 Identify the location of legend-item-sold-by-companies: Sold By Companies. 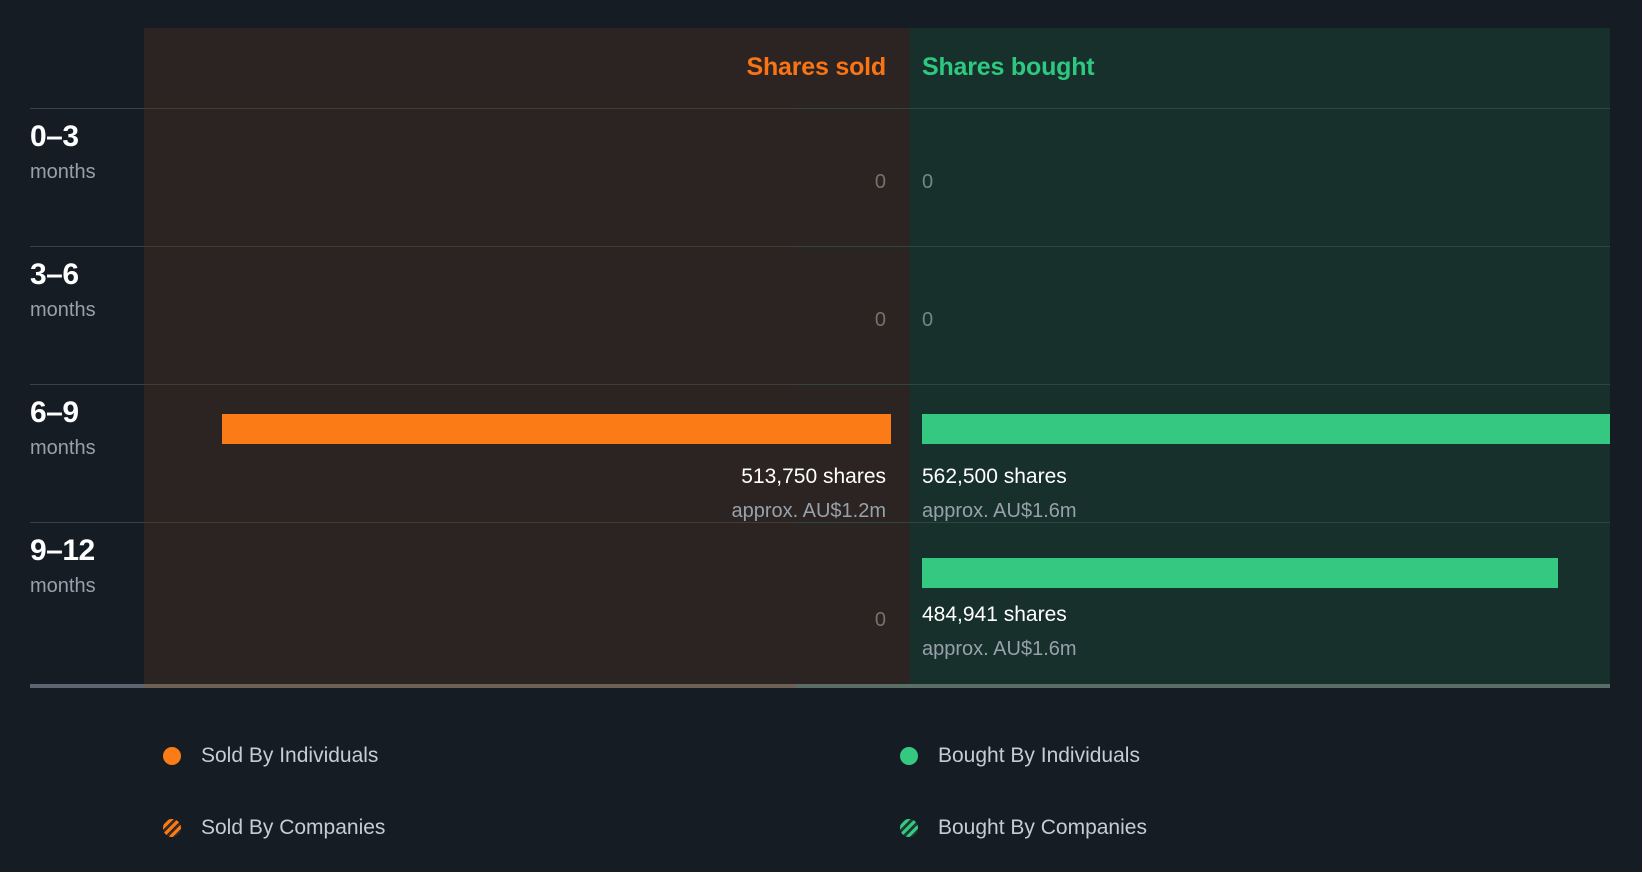
(274, 828).